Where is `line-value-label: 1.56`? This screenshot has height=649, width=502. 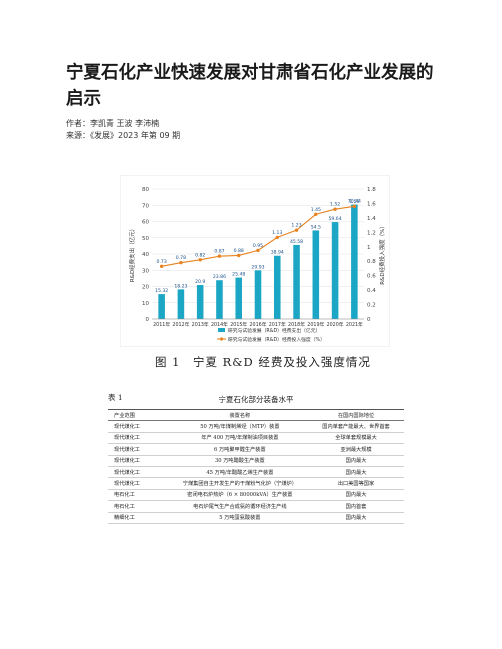
line-value-label: 1.56 is located at coordinates (354, 202).